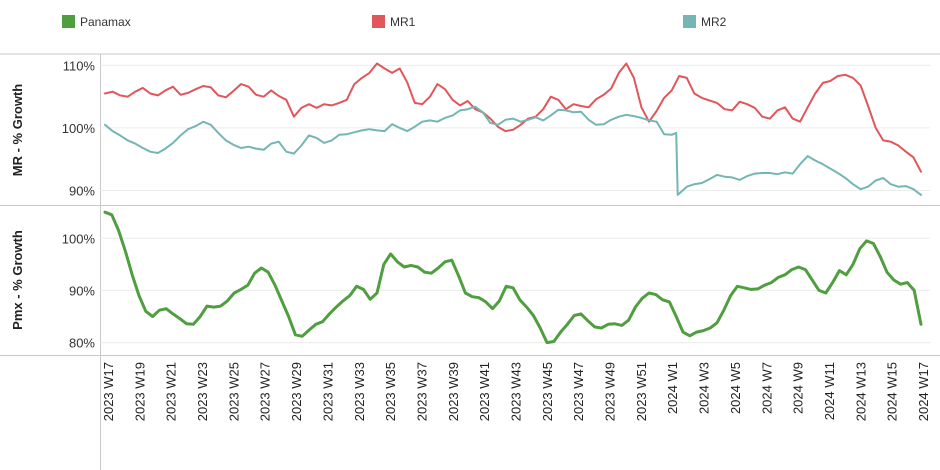  What do you see at coordinates (82, 343) in the screenshot?
I see `y-tick-label-80: 80%` at bounding box center [82, 343].